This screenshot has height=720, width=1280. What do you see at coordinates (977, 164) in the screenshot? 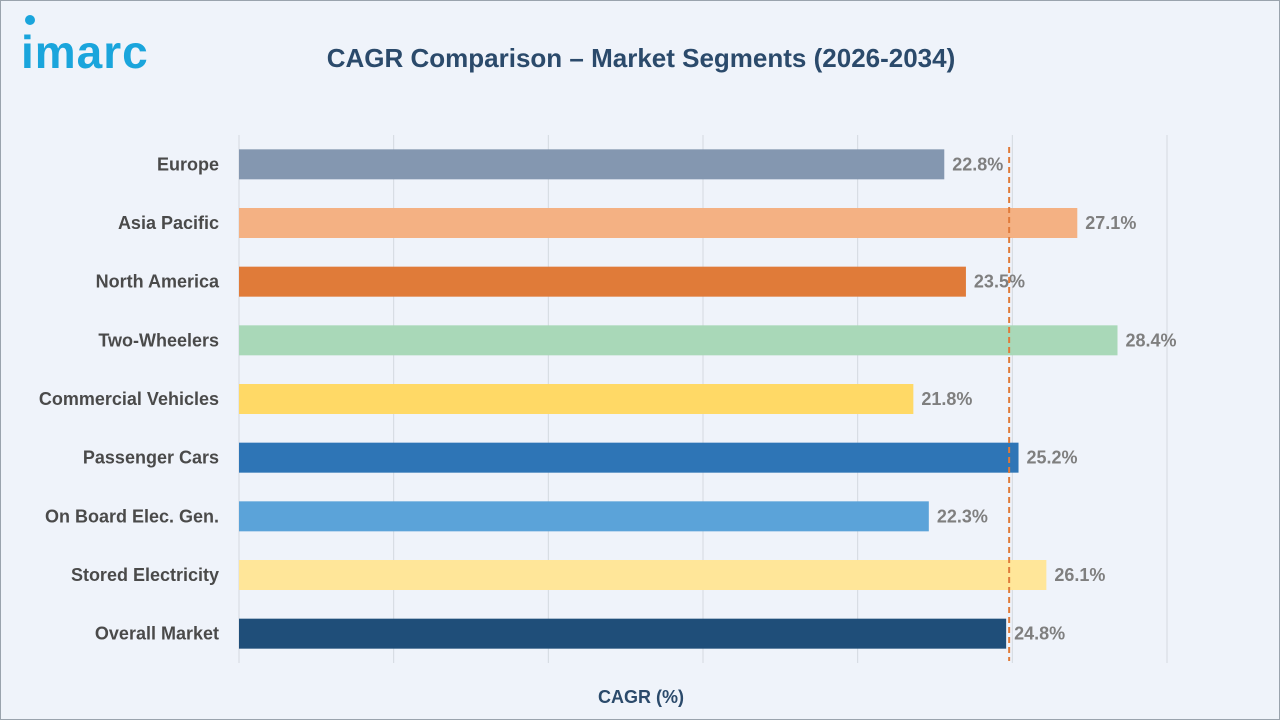
I see `data-label: 22.8%` at bounding box center [977, 164].